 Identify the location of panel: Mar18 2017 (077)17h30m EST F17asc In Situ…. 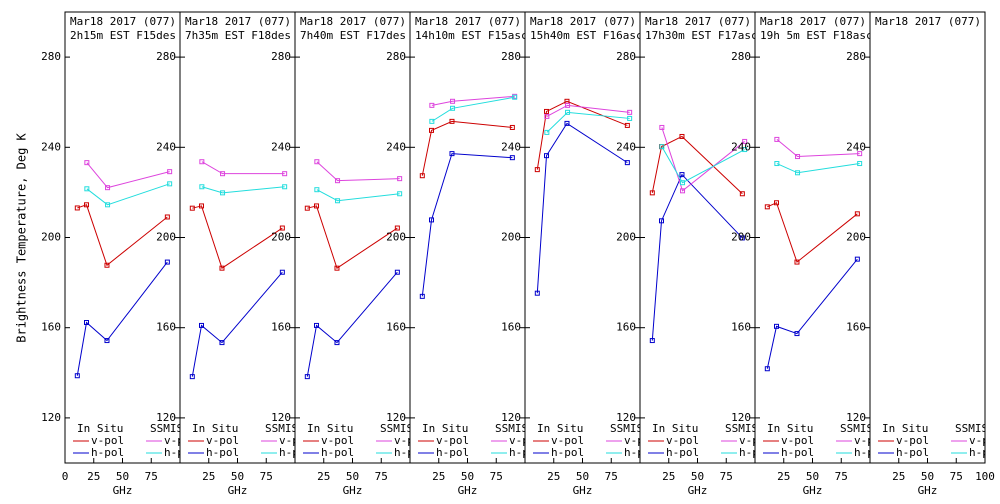
(701, 237).